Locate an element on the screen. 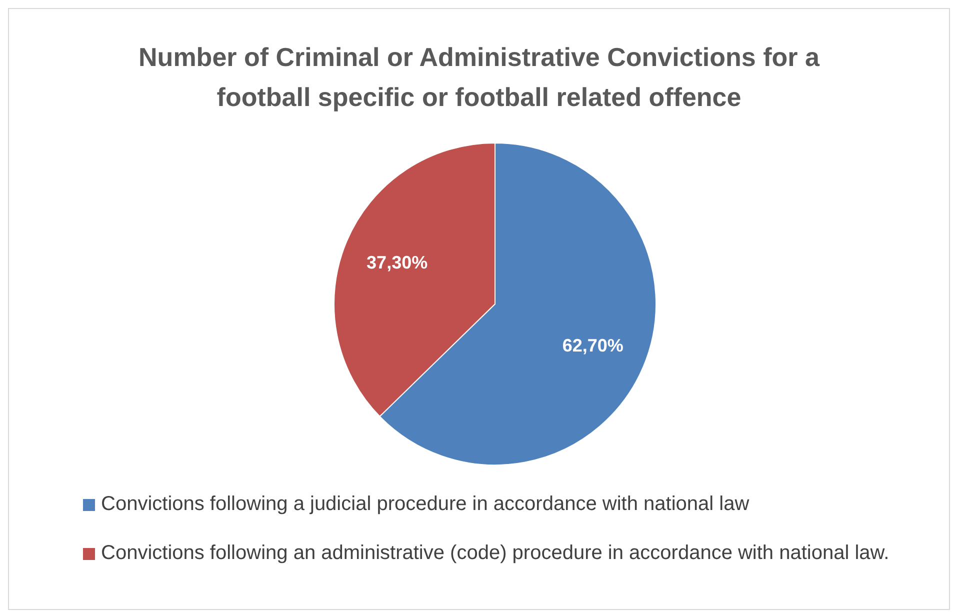  legend-label: Convictions following an administrative (code) procedure in accordance with national law. is located at coordinates (495, 553).